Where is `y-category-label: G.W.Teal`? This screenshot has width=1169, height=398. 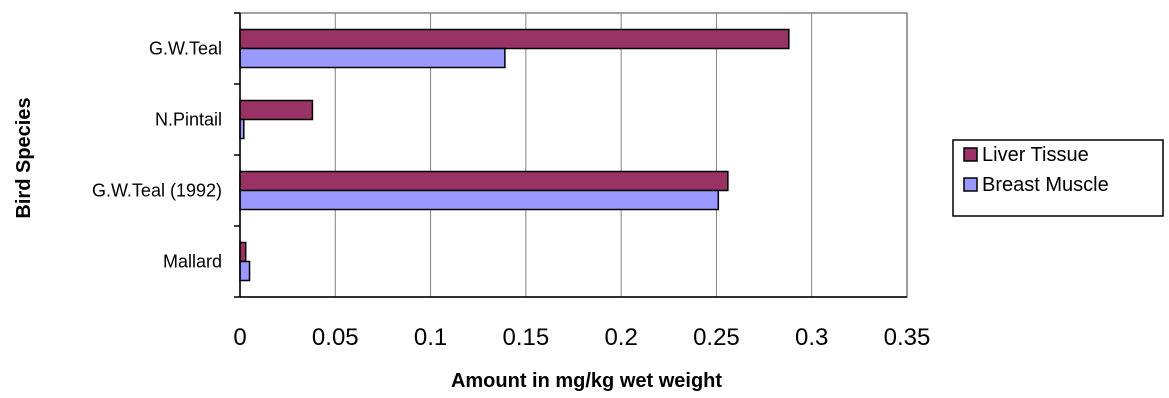 y-category-label: G.W.Teal is located at coordinates (185, 49).